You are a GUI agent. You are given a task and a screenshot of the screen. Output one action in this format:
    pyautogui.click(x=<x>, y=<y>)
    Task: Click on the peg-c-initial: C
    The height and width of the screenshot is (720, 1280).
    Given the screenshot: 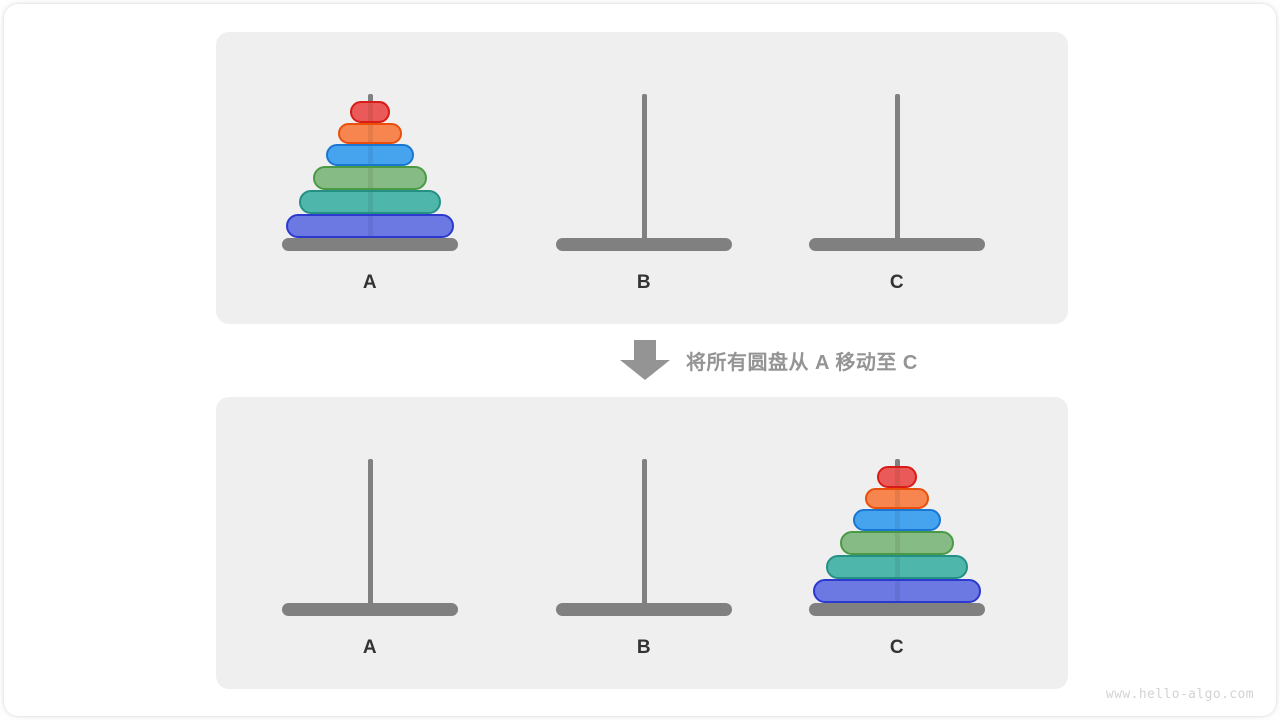 What is the action you would take?
    pyautogui.click(x=897, y=185)
    